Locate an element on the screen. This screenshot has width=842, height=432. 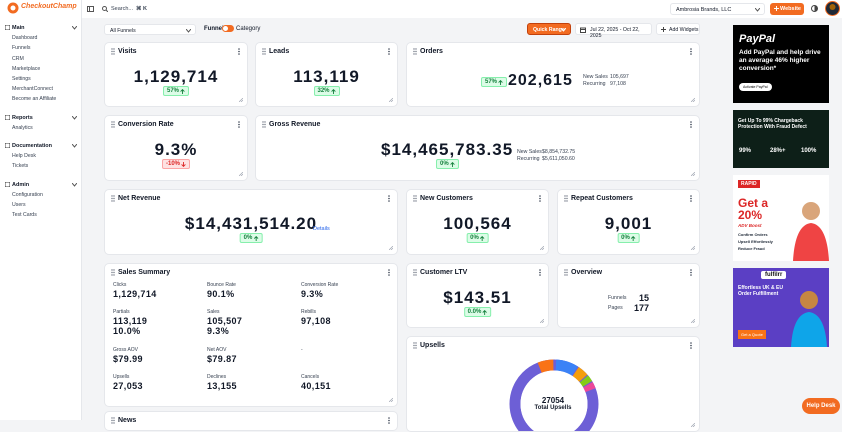
card-title: Upsells is located at coordinates (432, 345).